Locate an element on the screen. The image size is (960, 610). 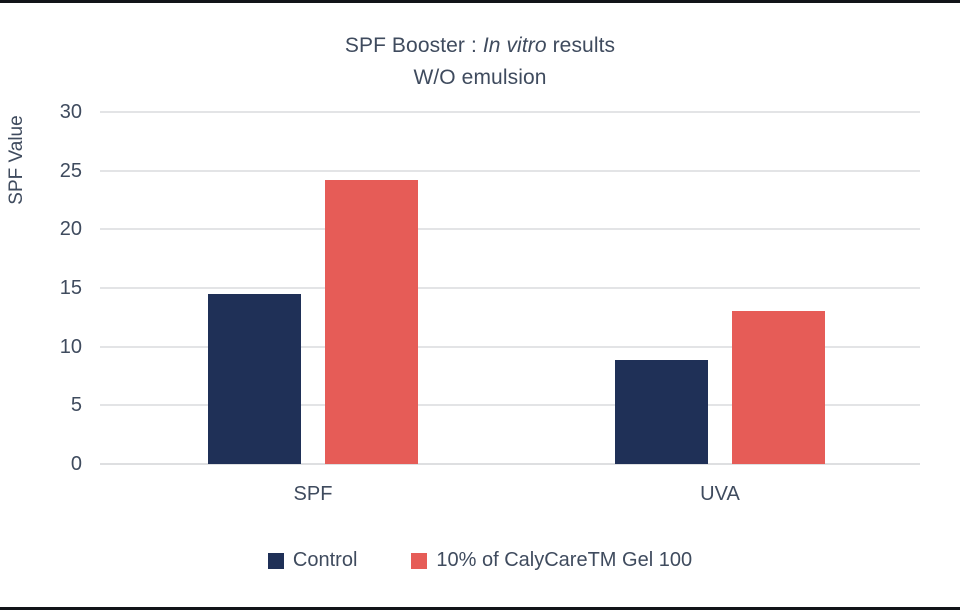
chart-title-italic: In vitro is located at coordinates (514, 45).